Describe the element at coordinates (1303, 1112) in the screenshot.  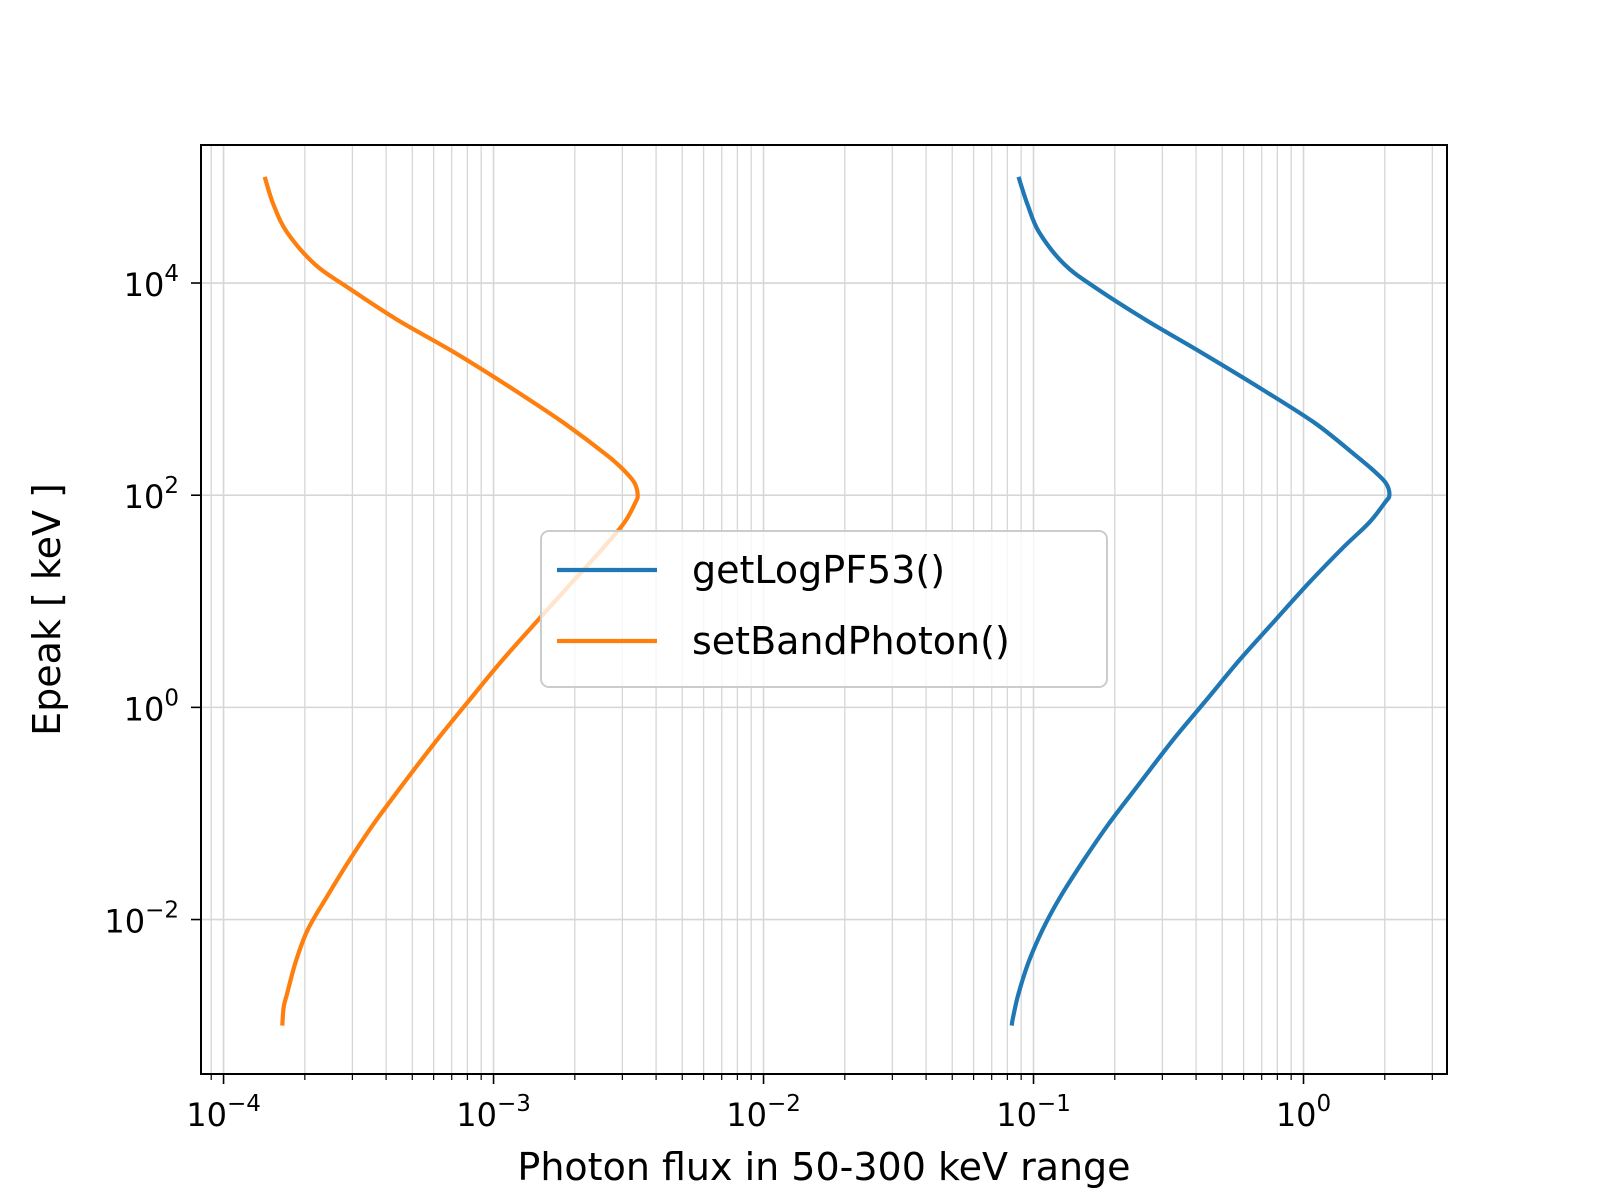
I see `x-tick-label: 10⁰` at that location.